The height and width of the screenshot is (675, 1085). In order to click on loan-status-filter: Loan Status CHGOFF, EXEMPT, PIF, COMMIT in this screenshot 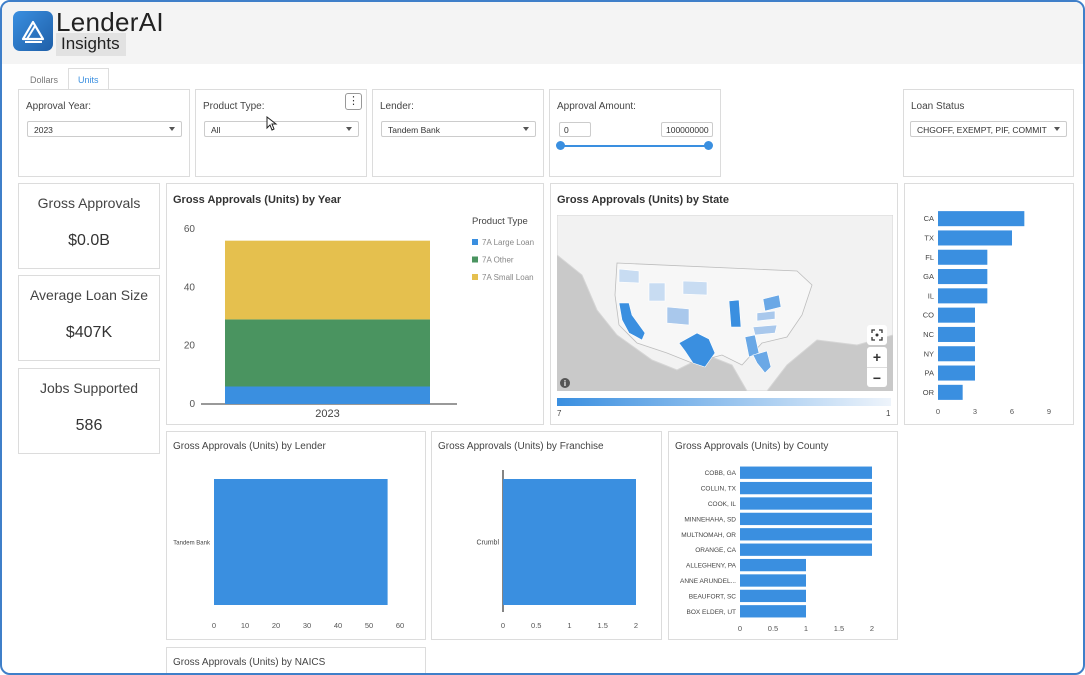, I will do `click(988, 133)`.